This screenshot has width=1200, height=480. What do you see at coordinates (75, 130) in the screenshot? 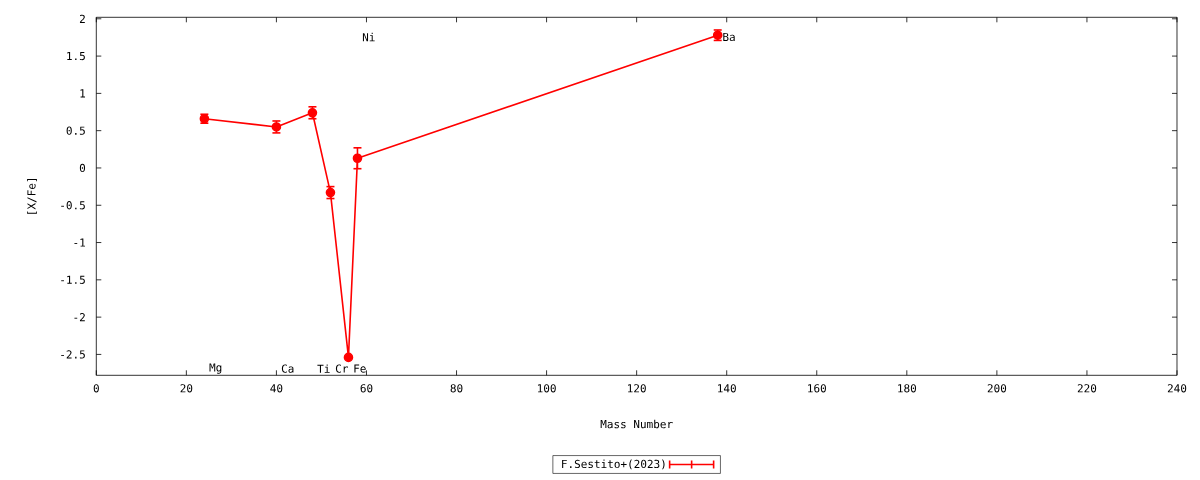
I see `y-tick-label: 0.5` at bounding box center [75, 130].